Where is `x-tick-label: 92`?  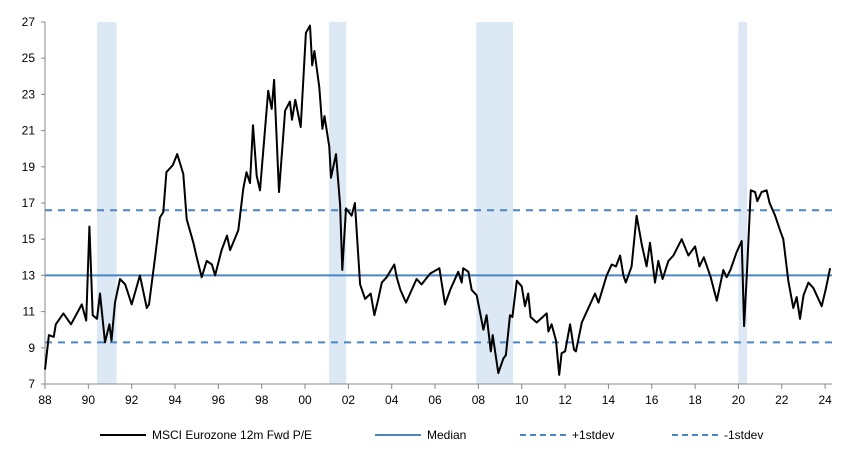
x-tick-label: 92 is located at coordinates (132, 400).